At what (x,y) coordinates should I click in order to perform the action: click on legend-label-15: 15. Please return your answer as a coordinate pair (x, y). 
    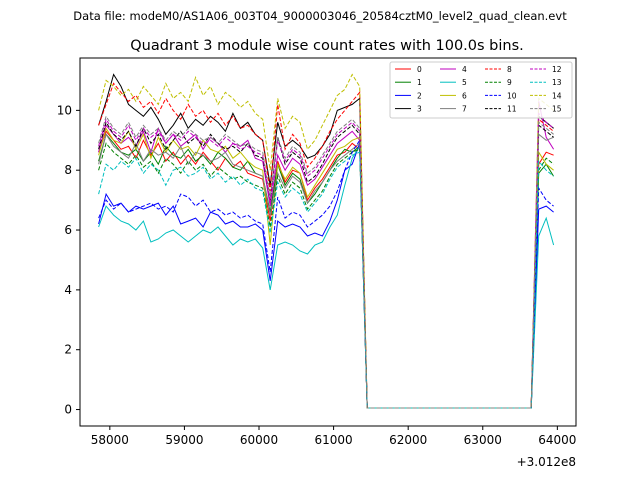
    Looking at the image, I should click on (557, 109).